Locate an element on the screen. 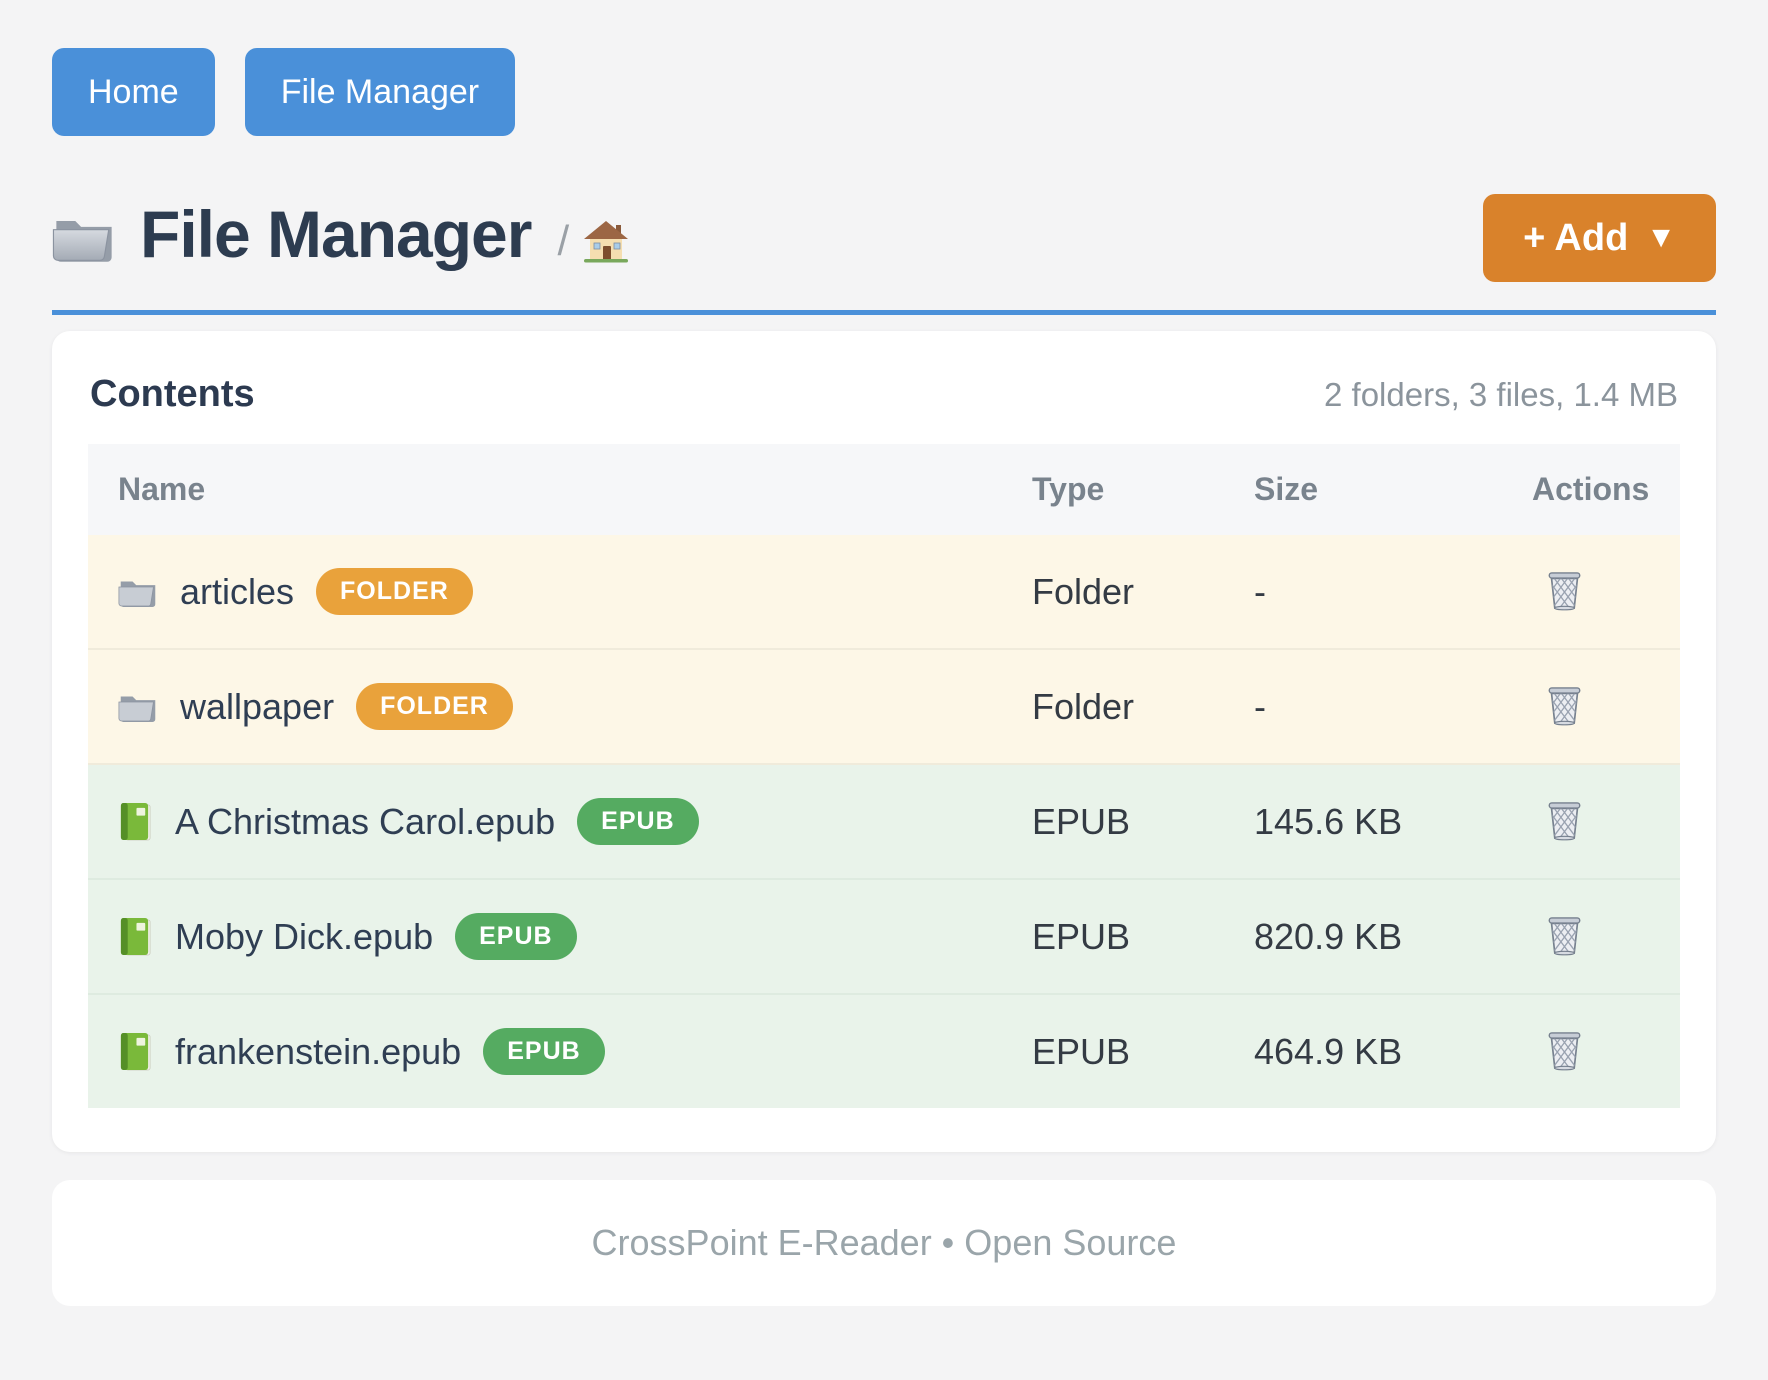  column-header-name: Name is located at coordinates (162, 489).